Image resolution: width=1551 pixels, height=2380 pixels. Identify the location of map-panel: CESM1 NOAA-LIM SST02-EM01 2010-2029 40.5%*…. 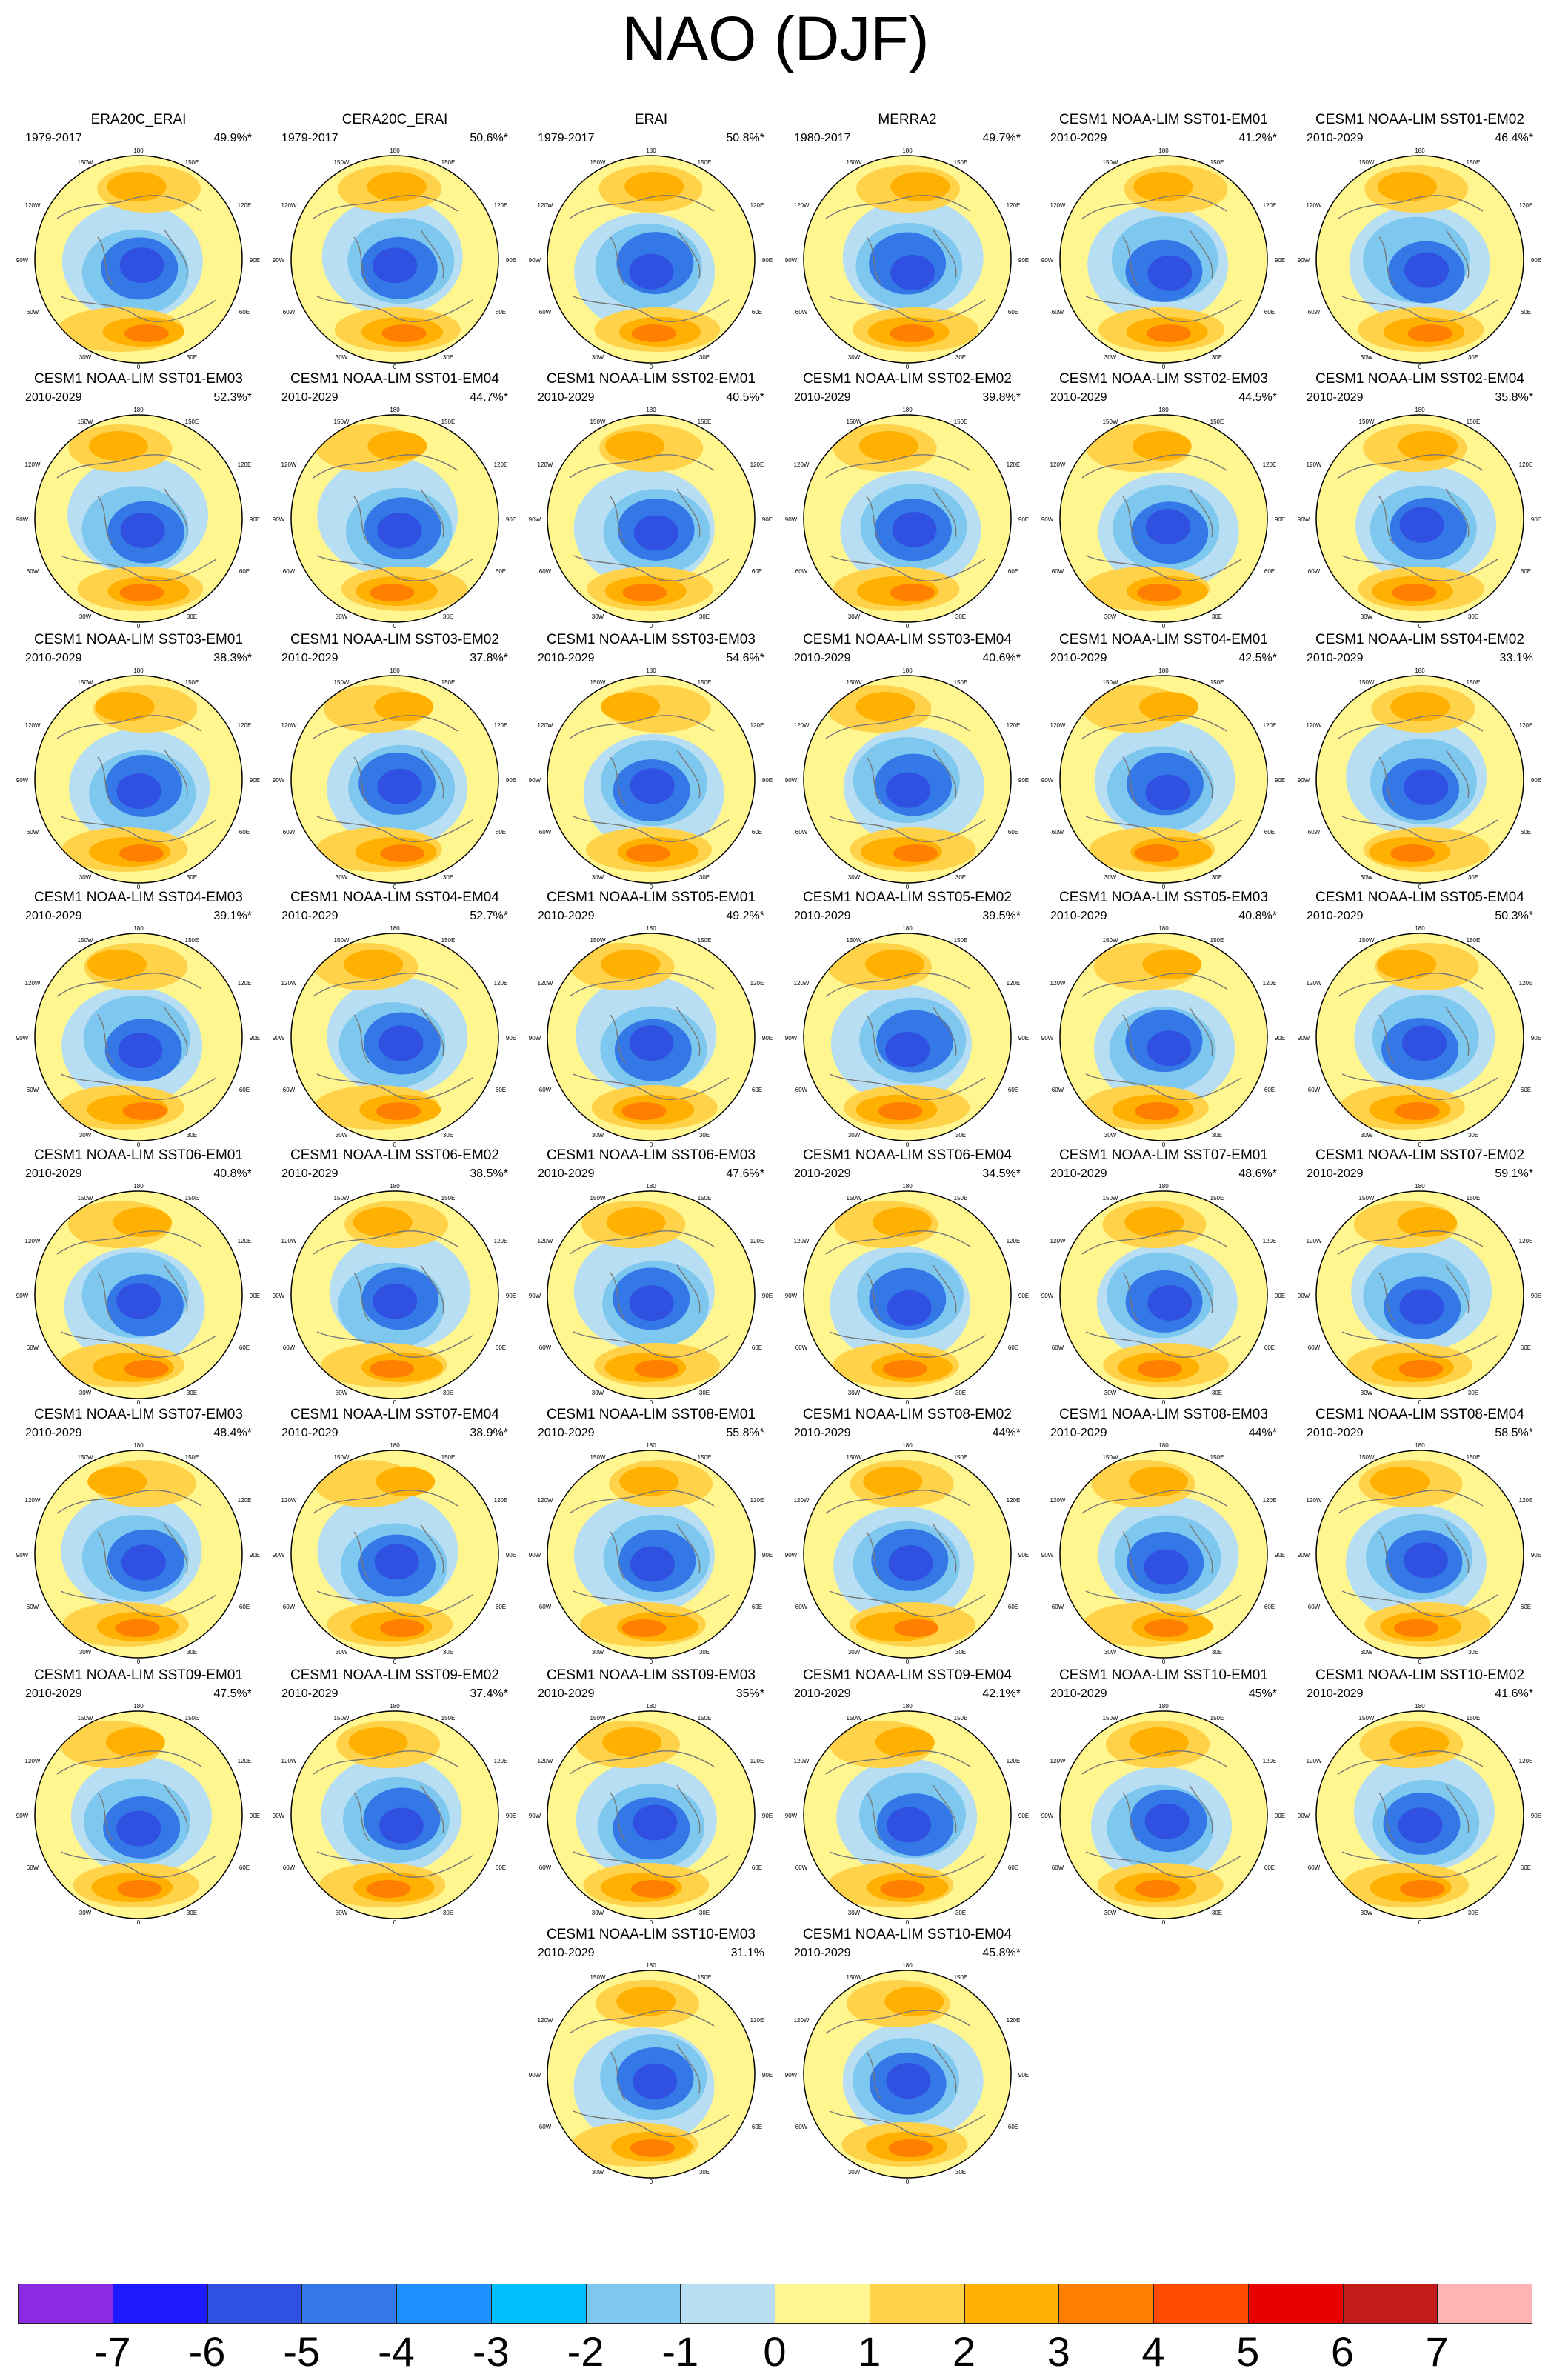
(651, 500).